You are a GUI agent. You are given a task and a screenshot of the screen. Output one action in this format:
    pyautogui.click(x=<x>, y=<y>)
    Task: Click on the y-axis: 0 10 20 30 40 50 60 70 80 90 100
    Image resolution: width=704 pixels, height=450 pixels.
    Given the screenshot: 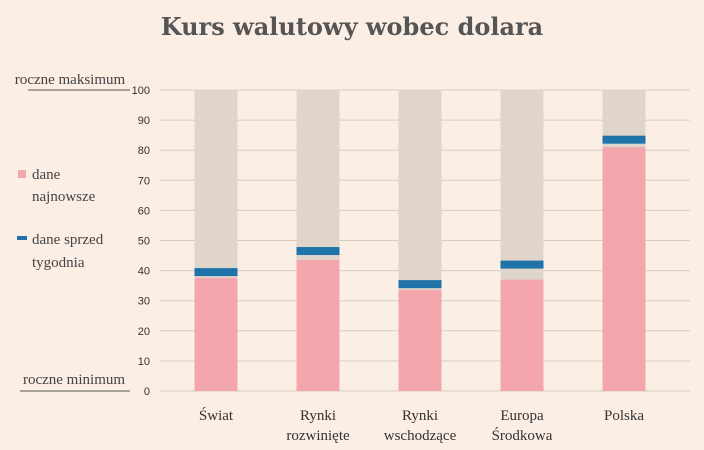 What is the action you would take?
    pyautogui.click(x=141, y=241)
    